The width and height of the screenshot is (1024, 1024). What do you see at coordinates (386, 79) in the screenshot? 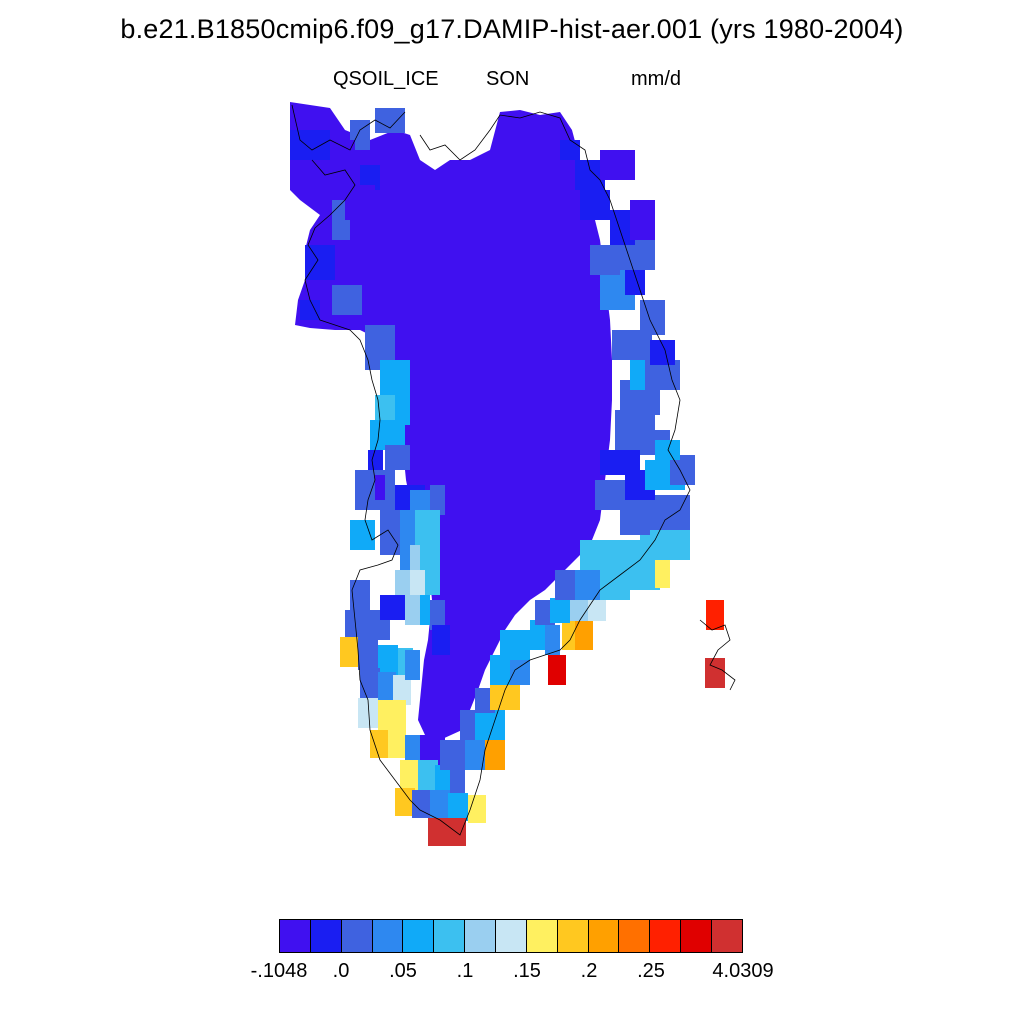
I see `variable-label: QSOIL_ICE` at bounding box center [386, 79].